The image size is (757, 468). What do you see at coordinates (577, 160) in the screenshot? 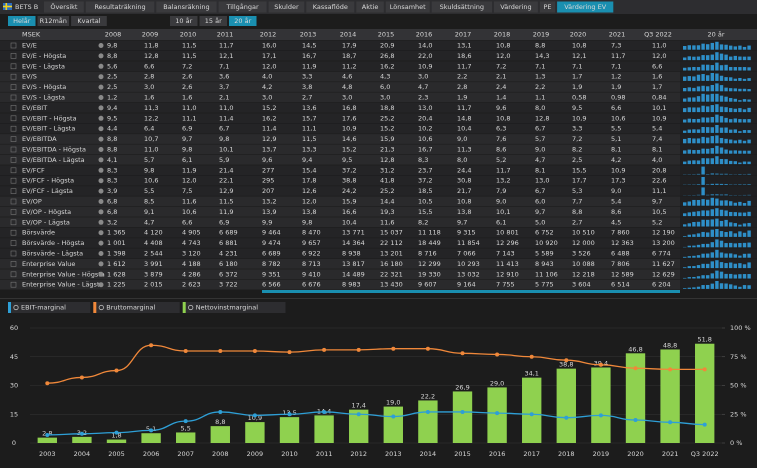
I see `cell: 2,5` at bounding box center [577, 160].